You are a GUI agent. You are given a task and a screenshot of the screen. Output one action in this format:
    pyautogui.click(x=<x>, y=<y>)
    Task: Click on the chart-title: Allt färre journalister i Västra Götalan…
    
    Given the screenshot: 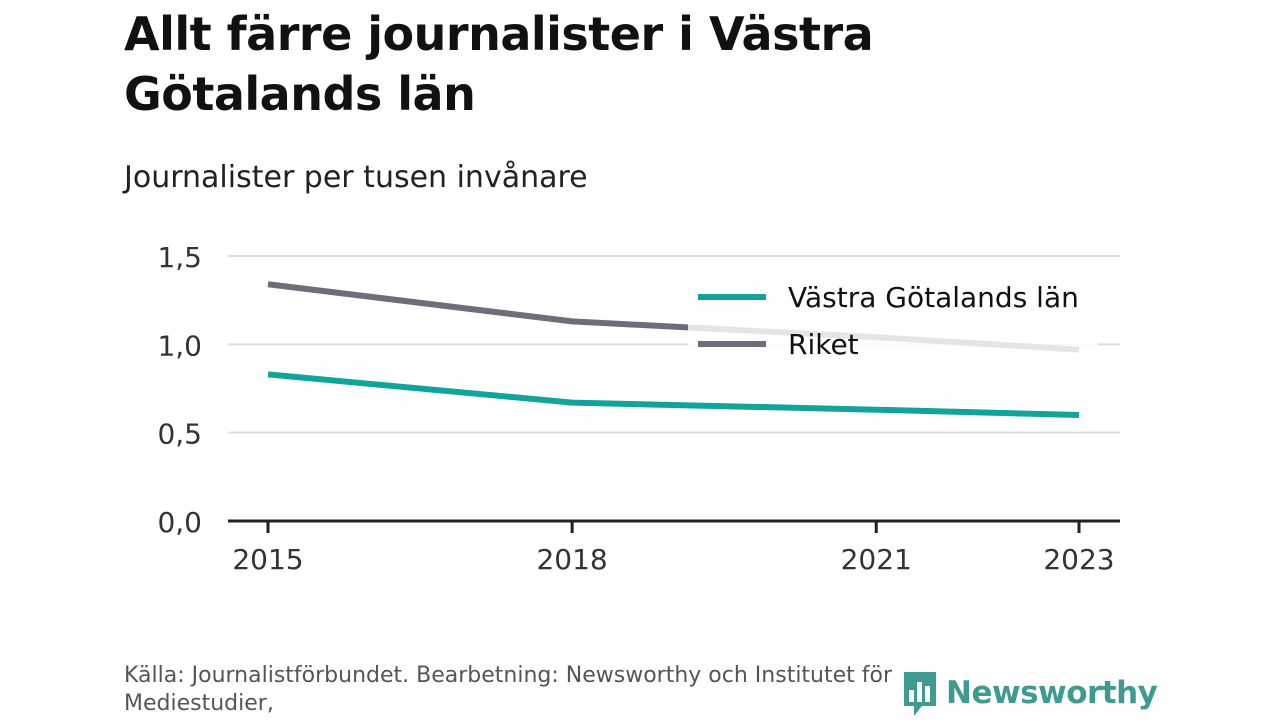 What is the action you would take?
    pyautogui.click(x=499, y=64)
    